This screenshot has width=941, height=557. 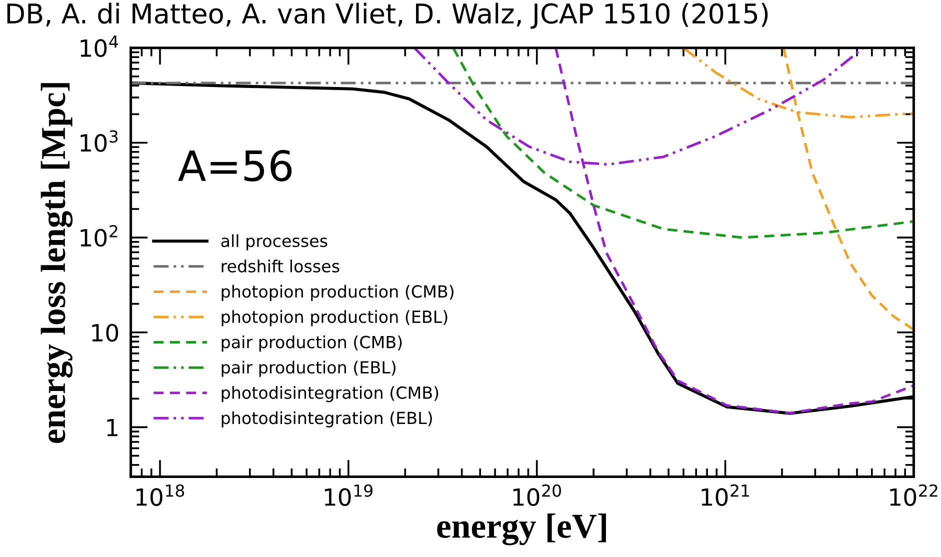 What do you see at coordinates (274, 242) in the screenshot?
I see `legend-label: all processes` at bounding box center [274, 242].